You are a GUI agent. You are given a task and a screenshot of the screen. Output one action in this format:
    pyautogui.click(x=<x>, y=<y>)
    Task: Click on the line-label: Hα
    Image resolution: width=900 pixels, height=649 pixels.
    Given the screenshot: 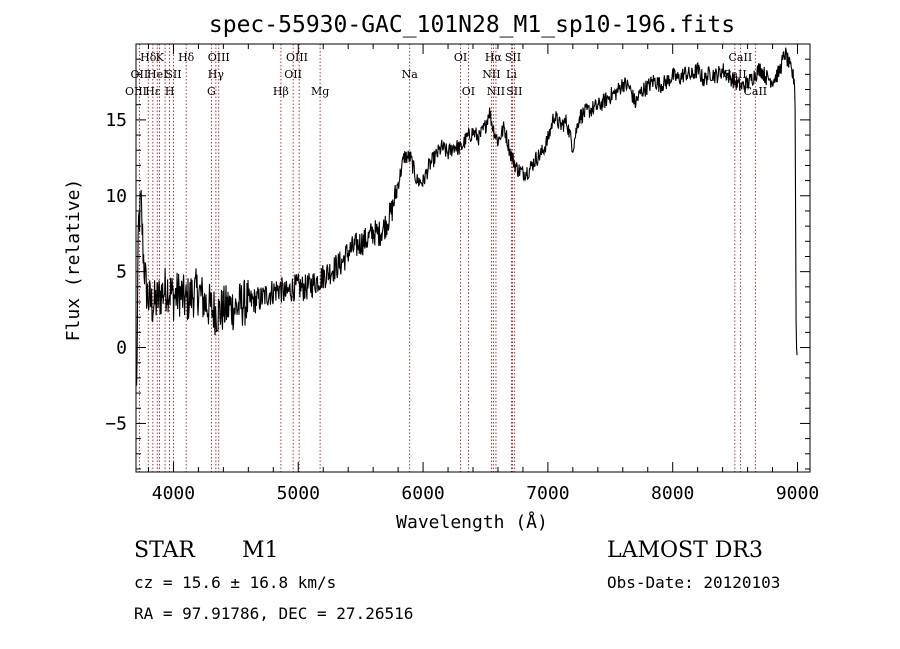 What is the action you would take?
    pyautogui.click(x=494, y=57)
    